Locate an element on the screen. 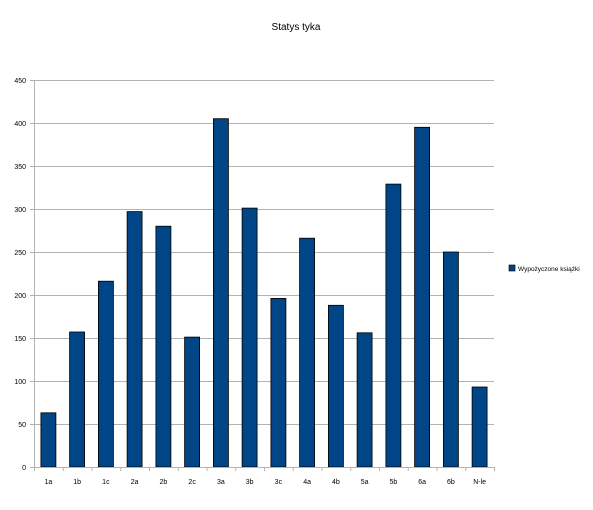 The height and width of the screenshot is (510, 593). legend-label: Wypożyczone książki is located at coordinates (549, 269).